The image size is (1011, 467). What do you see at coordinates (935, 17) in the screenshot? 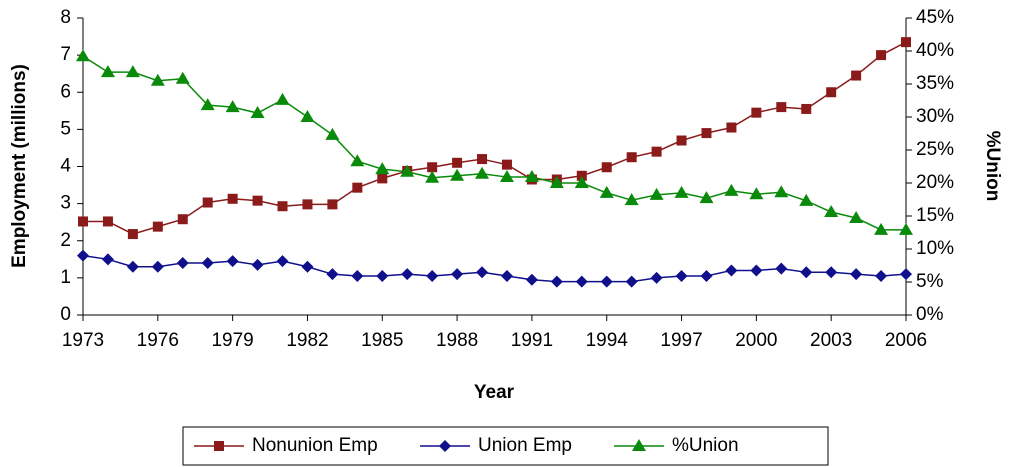
I see `y2-tick-label: 45%` at bounding box center [935, 17].